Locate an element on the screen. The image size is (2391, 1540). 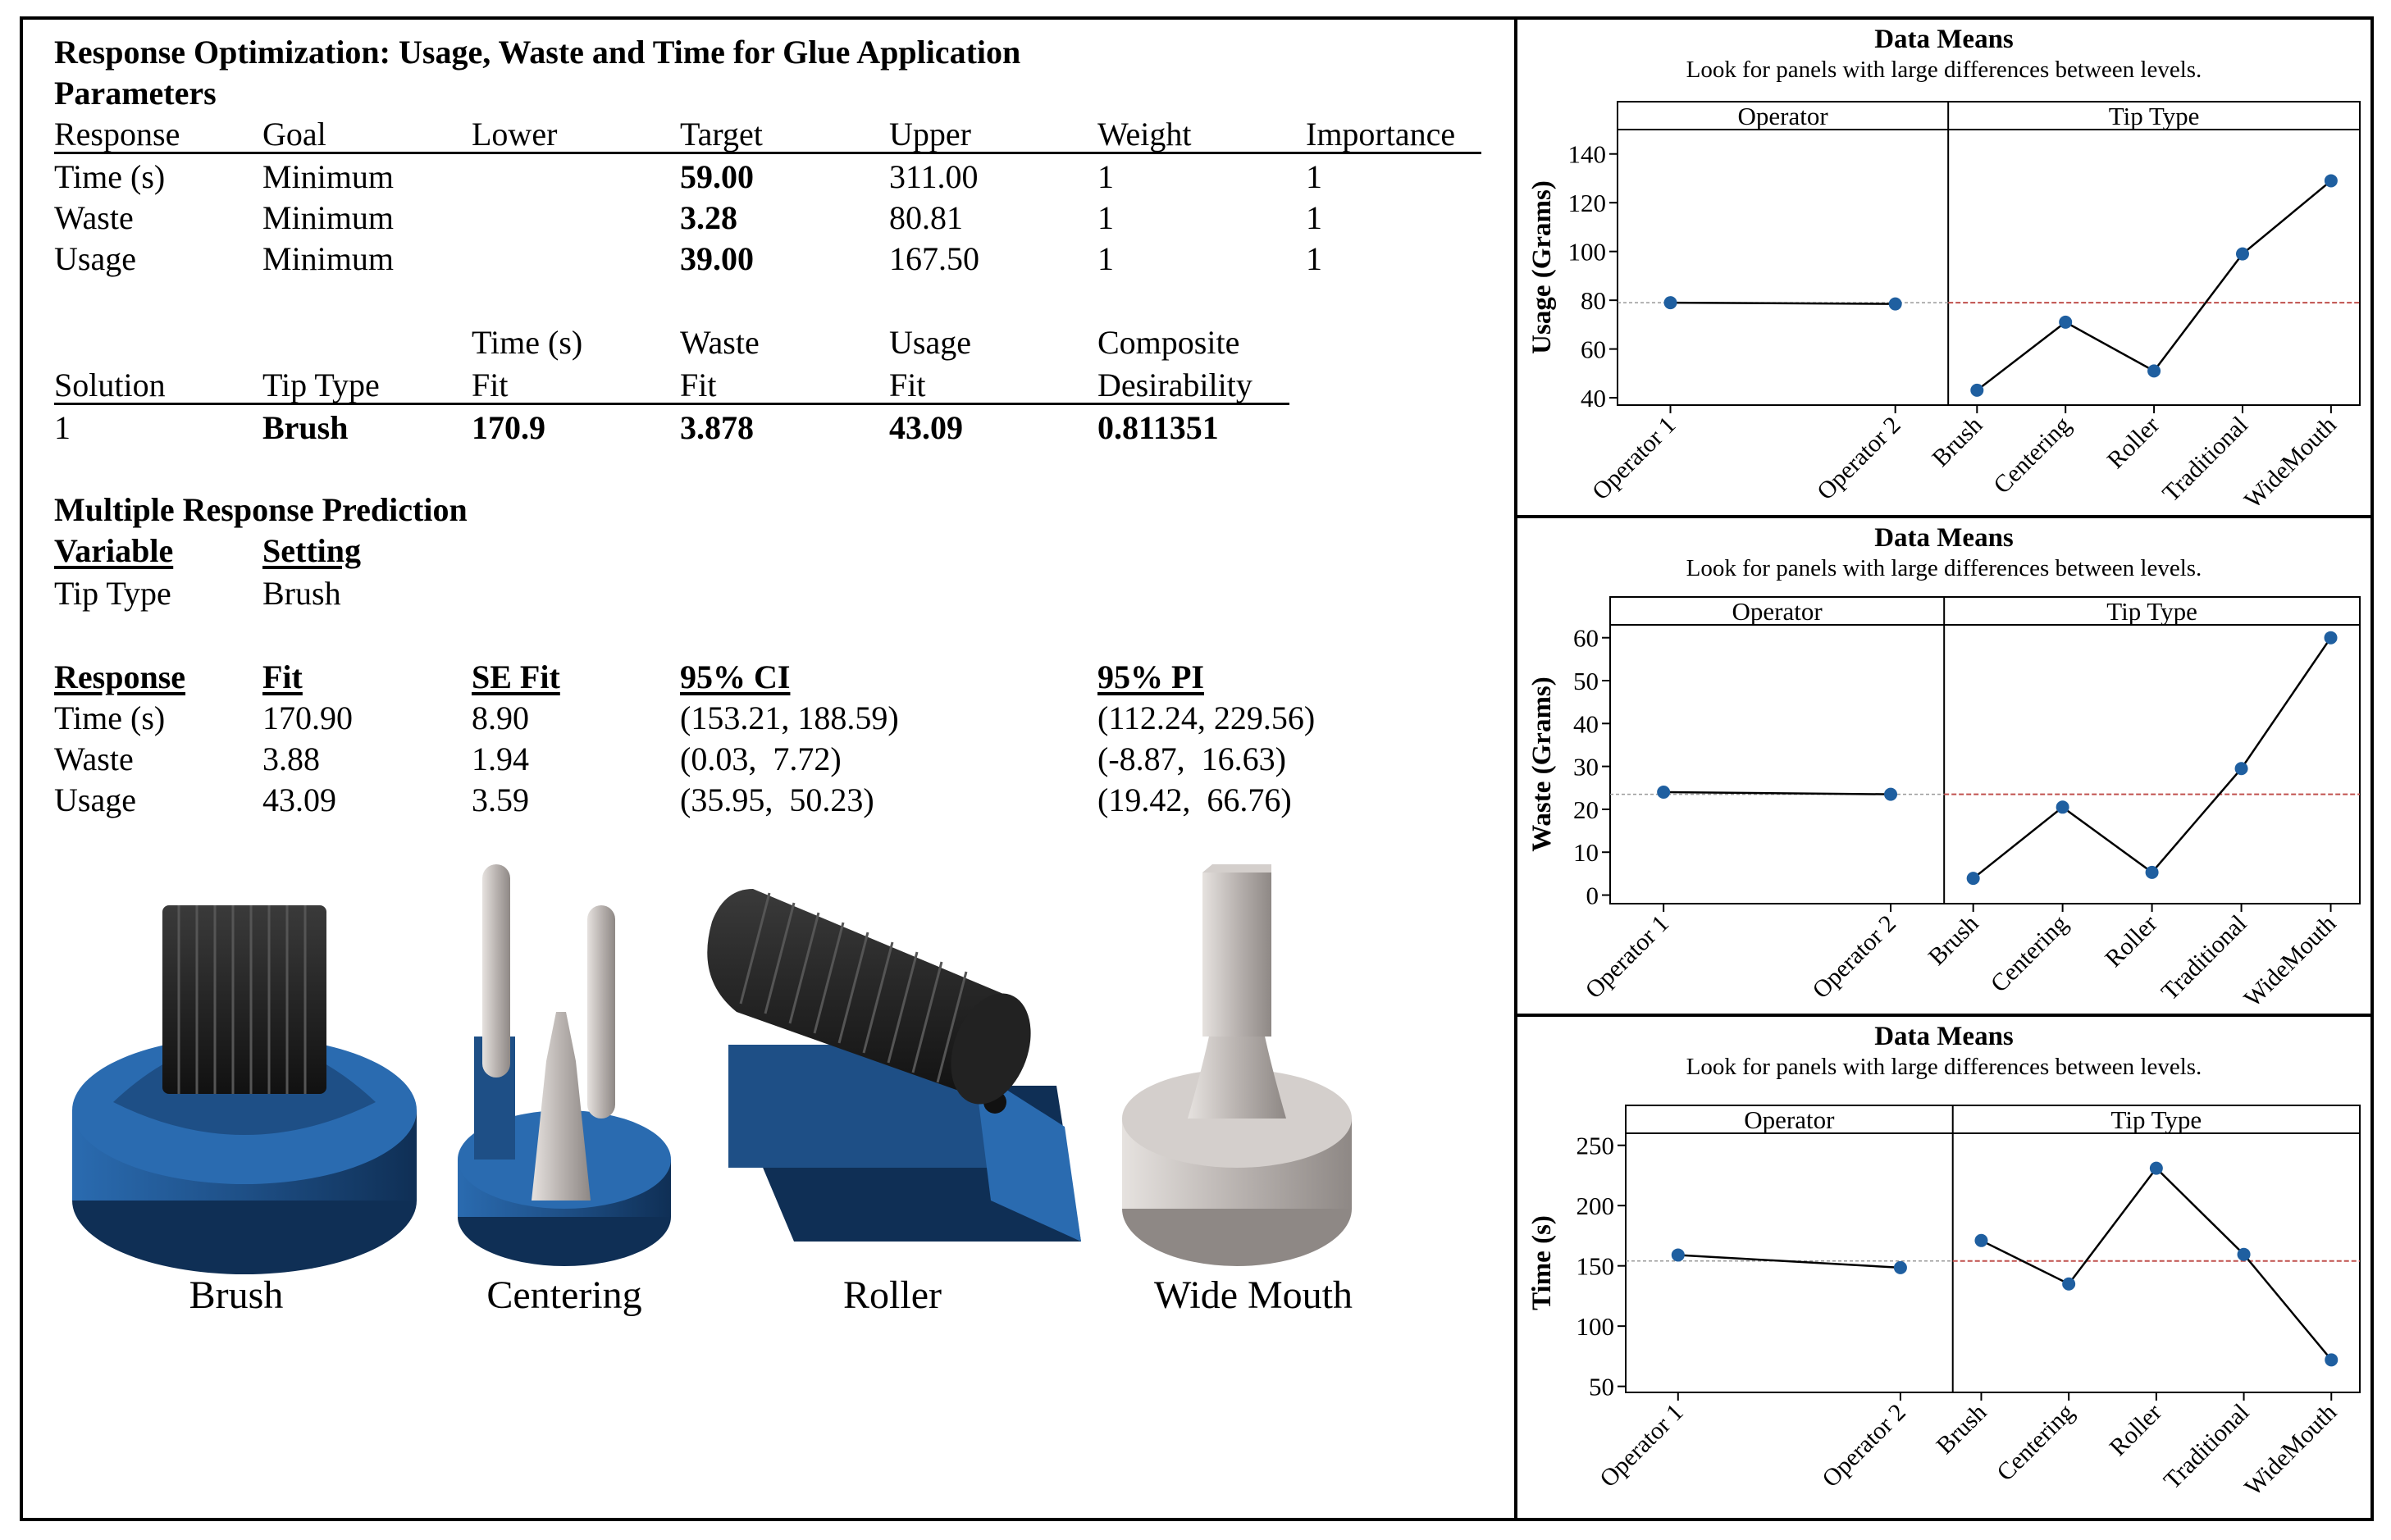
table-cell: 0.811351 is located at coordinates (1158, 427).